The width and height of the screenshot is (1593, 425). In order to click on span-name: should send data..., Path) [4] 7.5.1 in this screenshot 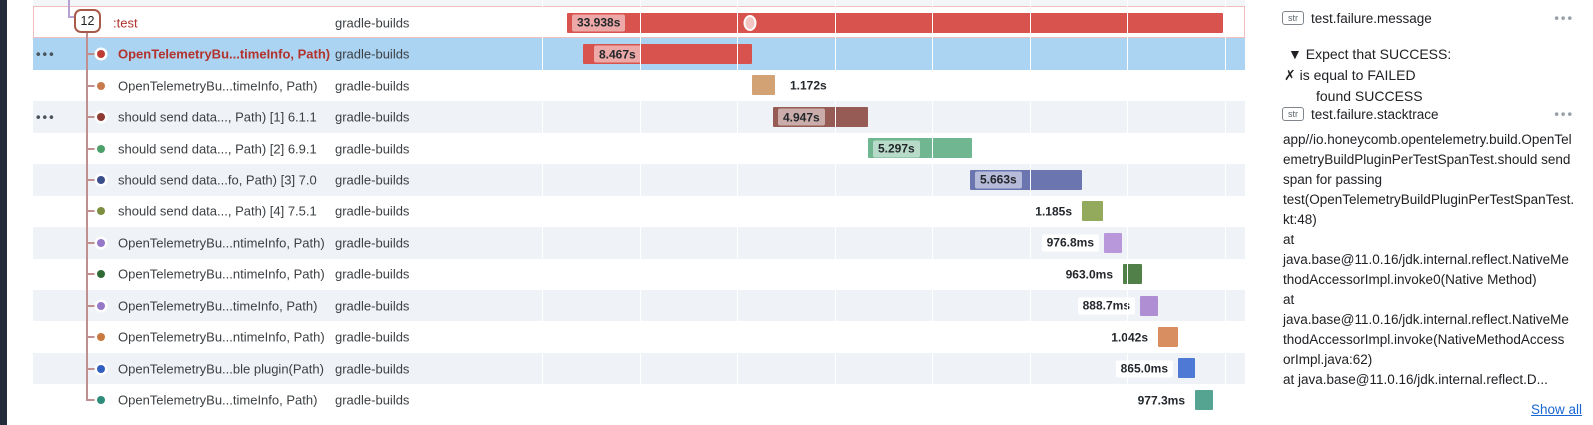, I will do `click(217, 211)`.